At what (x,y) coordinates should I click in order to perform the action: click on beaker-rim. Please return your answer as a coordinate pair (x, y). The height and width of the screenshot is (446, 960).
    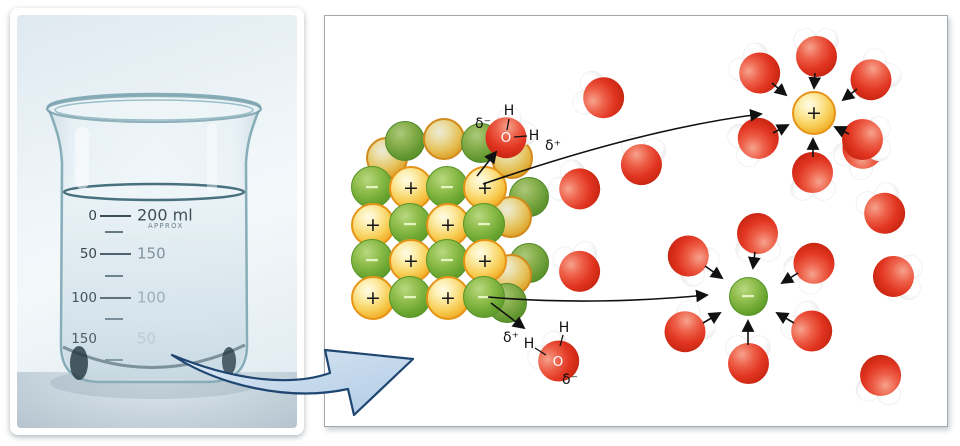
    Looking at the image, I should click on (154, 109).